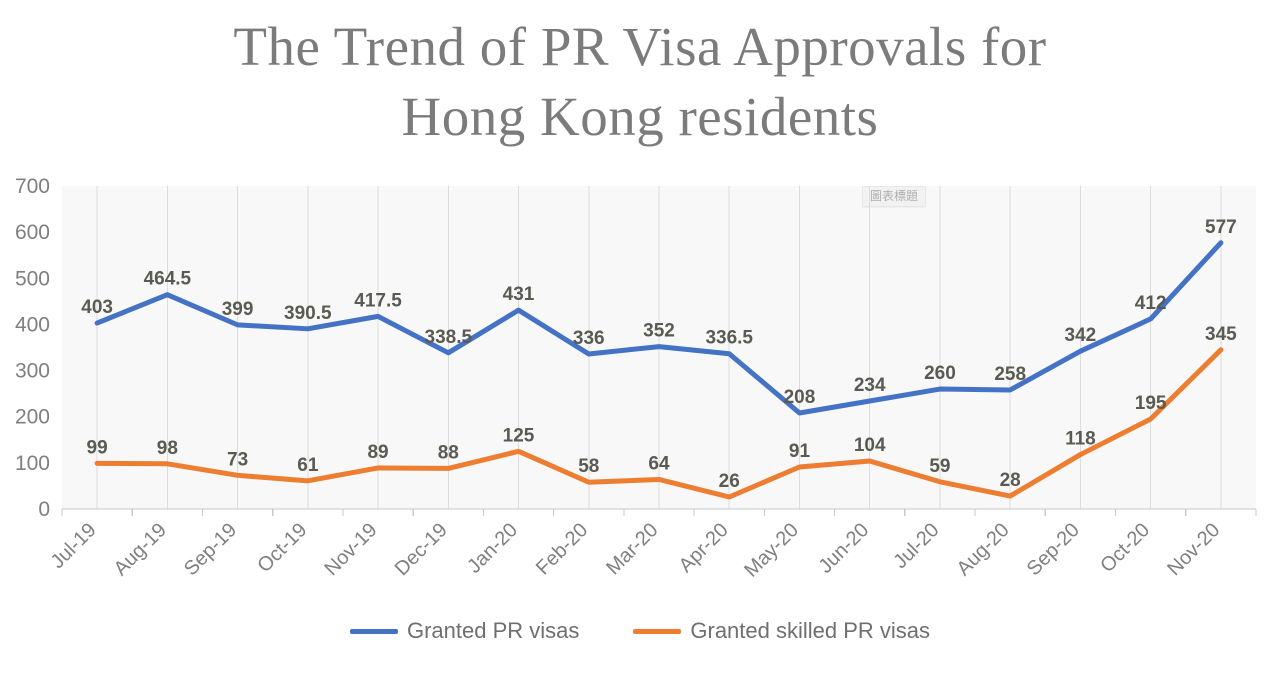  Describe the element at coordinates (1010, 480) in the screenshot. I see `data-label: 28` at that location.